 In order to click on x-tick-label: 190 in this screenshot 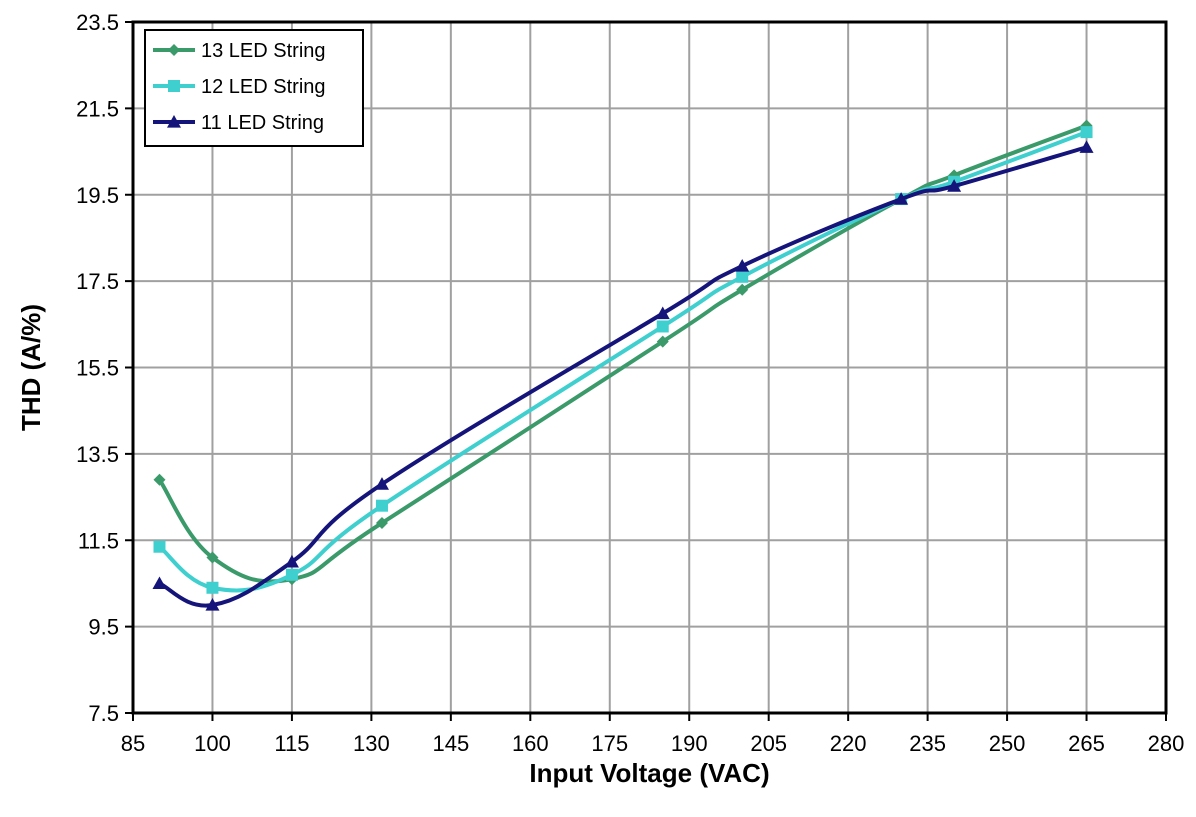, I will do `click(689, 743)`.